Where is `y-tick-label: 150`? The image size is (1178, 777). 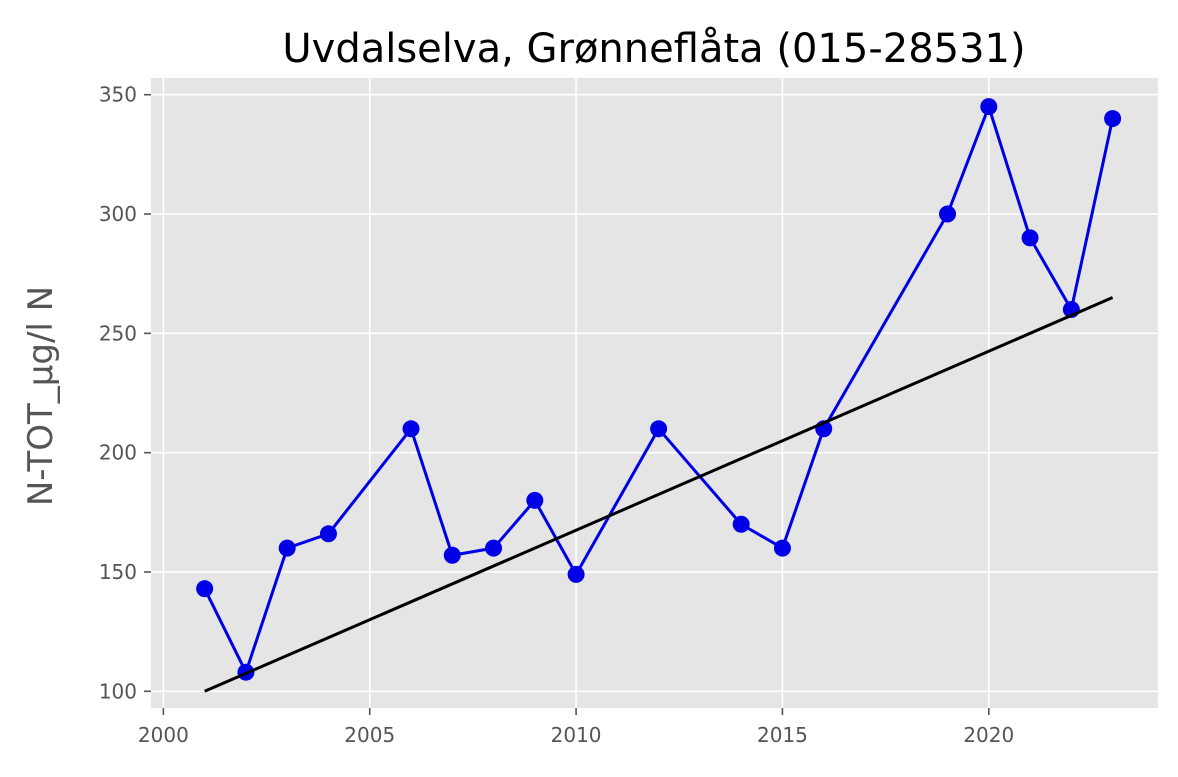 y-tick-label: 150 is located at coordinates (118, 572).